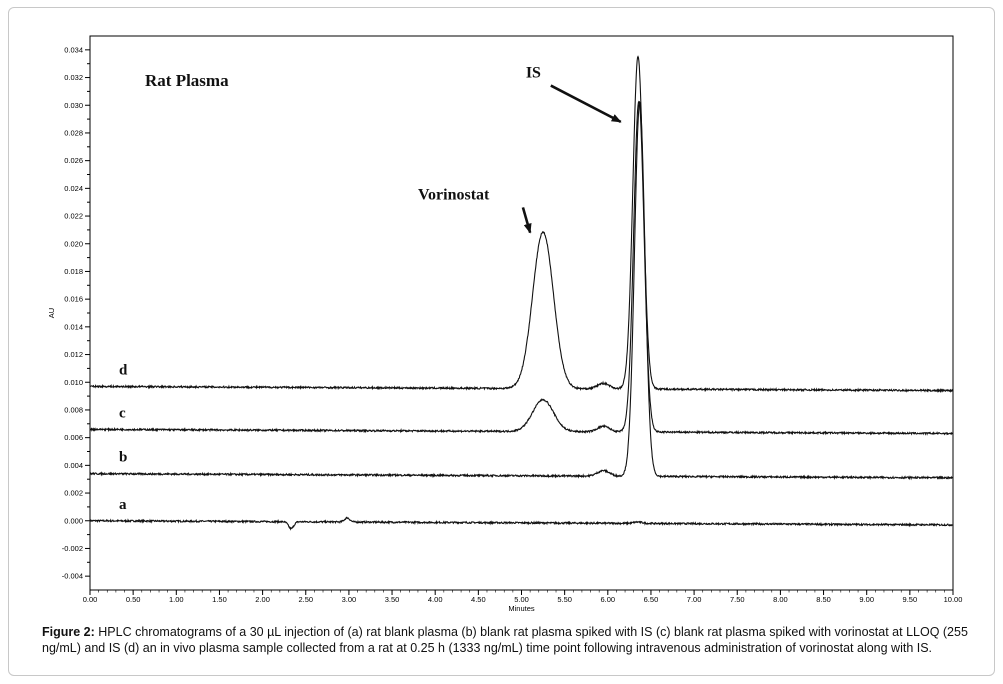 The image size is (1003, 684). Describe the element at coordinates (521, 608) in the screenshot. I see `x-axis-label: Minutes` at that location.